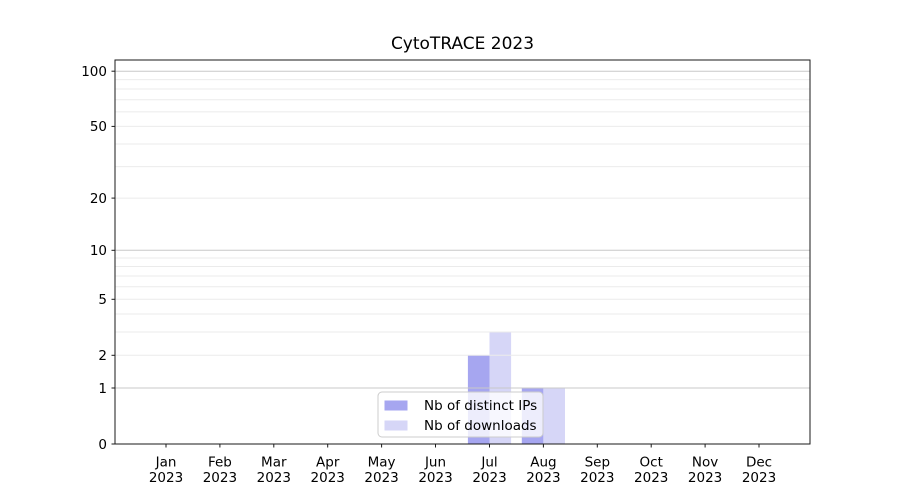 The image size is (900, 500). What do you see at coordinates (705, 463) in the screenshot?
I see `x-tick-label-month: Nov` at bounding box center [705, 463].